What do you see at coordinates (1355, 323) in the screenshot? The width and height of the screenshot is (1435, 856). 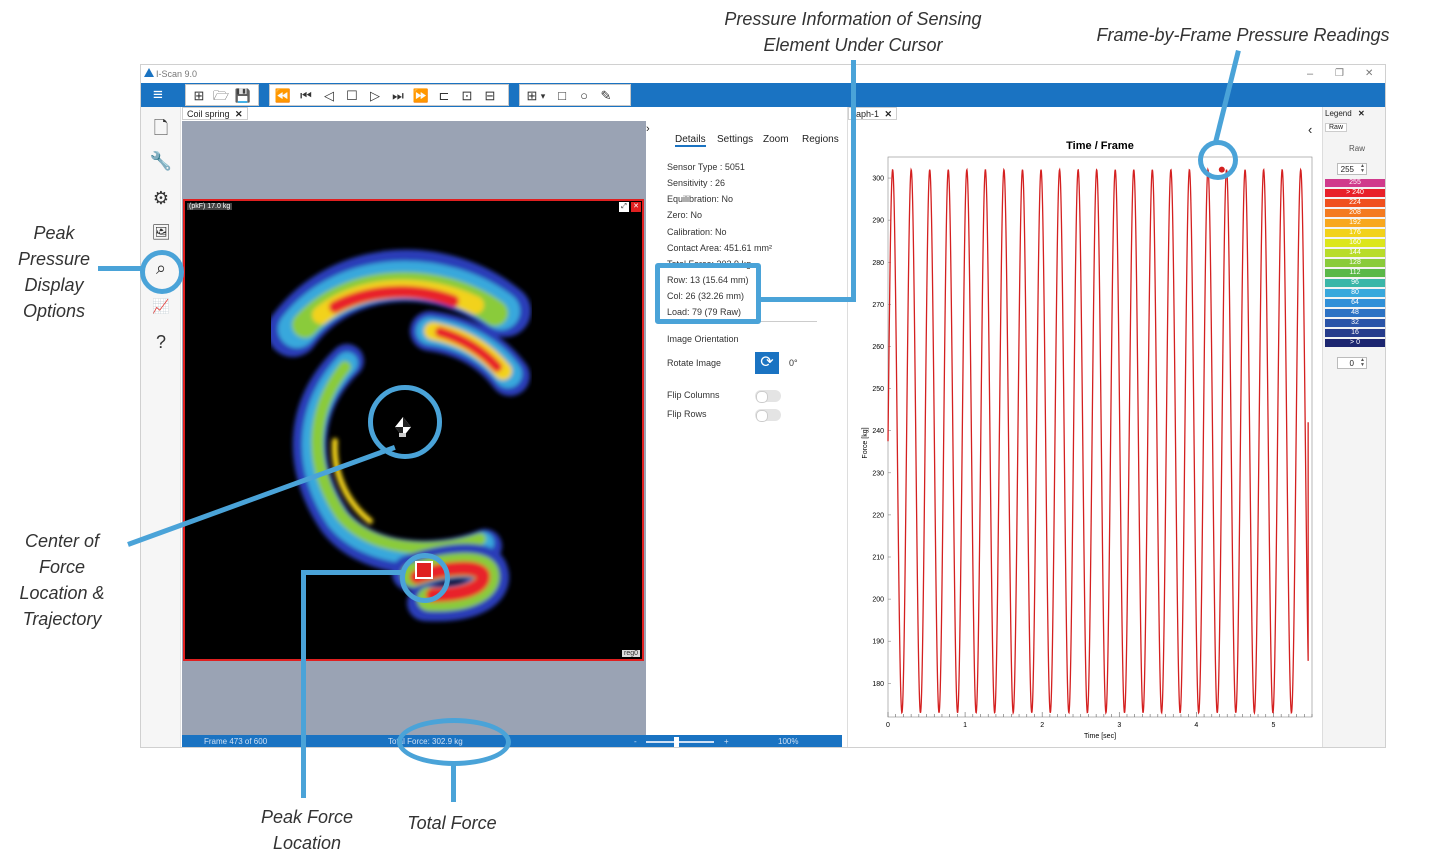 I see `legend-swatch: 32` at bounding box center [1355, 323].